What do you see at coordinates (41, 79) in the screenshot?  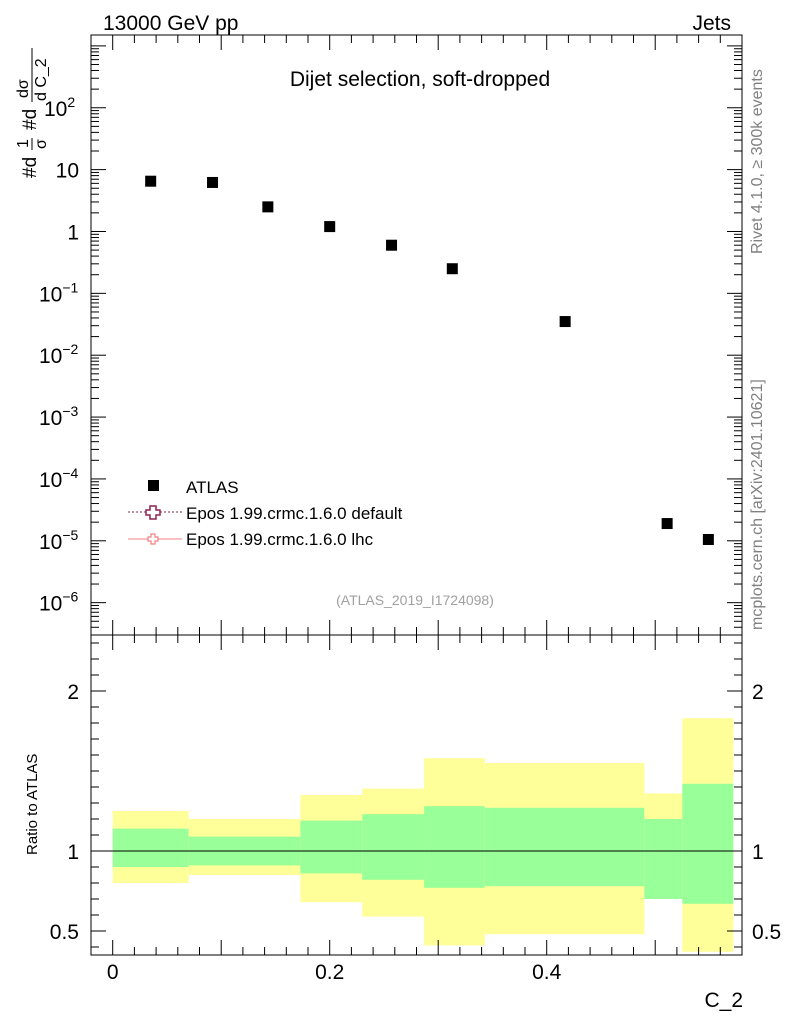 I see `y-label-dc2: d C_2` at bounding box center [41, 79].